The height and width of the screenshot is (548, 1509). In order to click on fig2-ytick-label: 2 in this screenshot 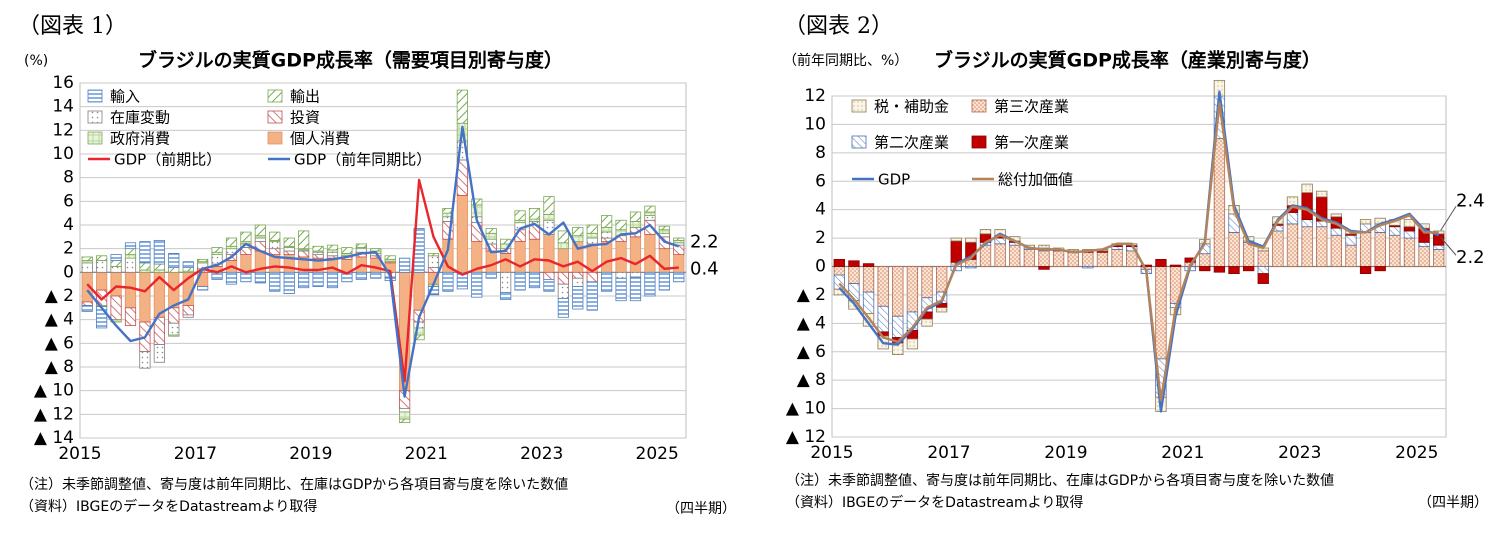, I will do `click(820, 238)`.